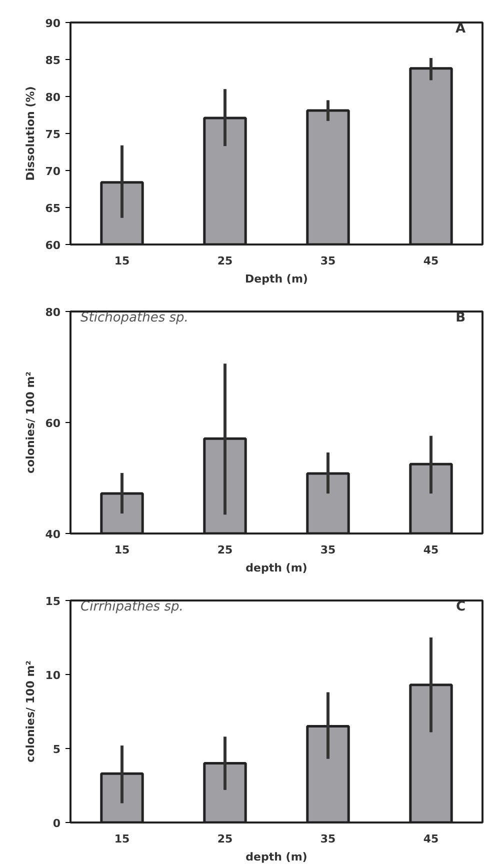 The image size is (494, 866). Describe the element at coordinates (276, 279) in the screenshot. I see `x-axis-title: Depth (m)` at that location.